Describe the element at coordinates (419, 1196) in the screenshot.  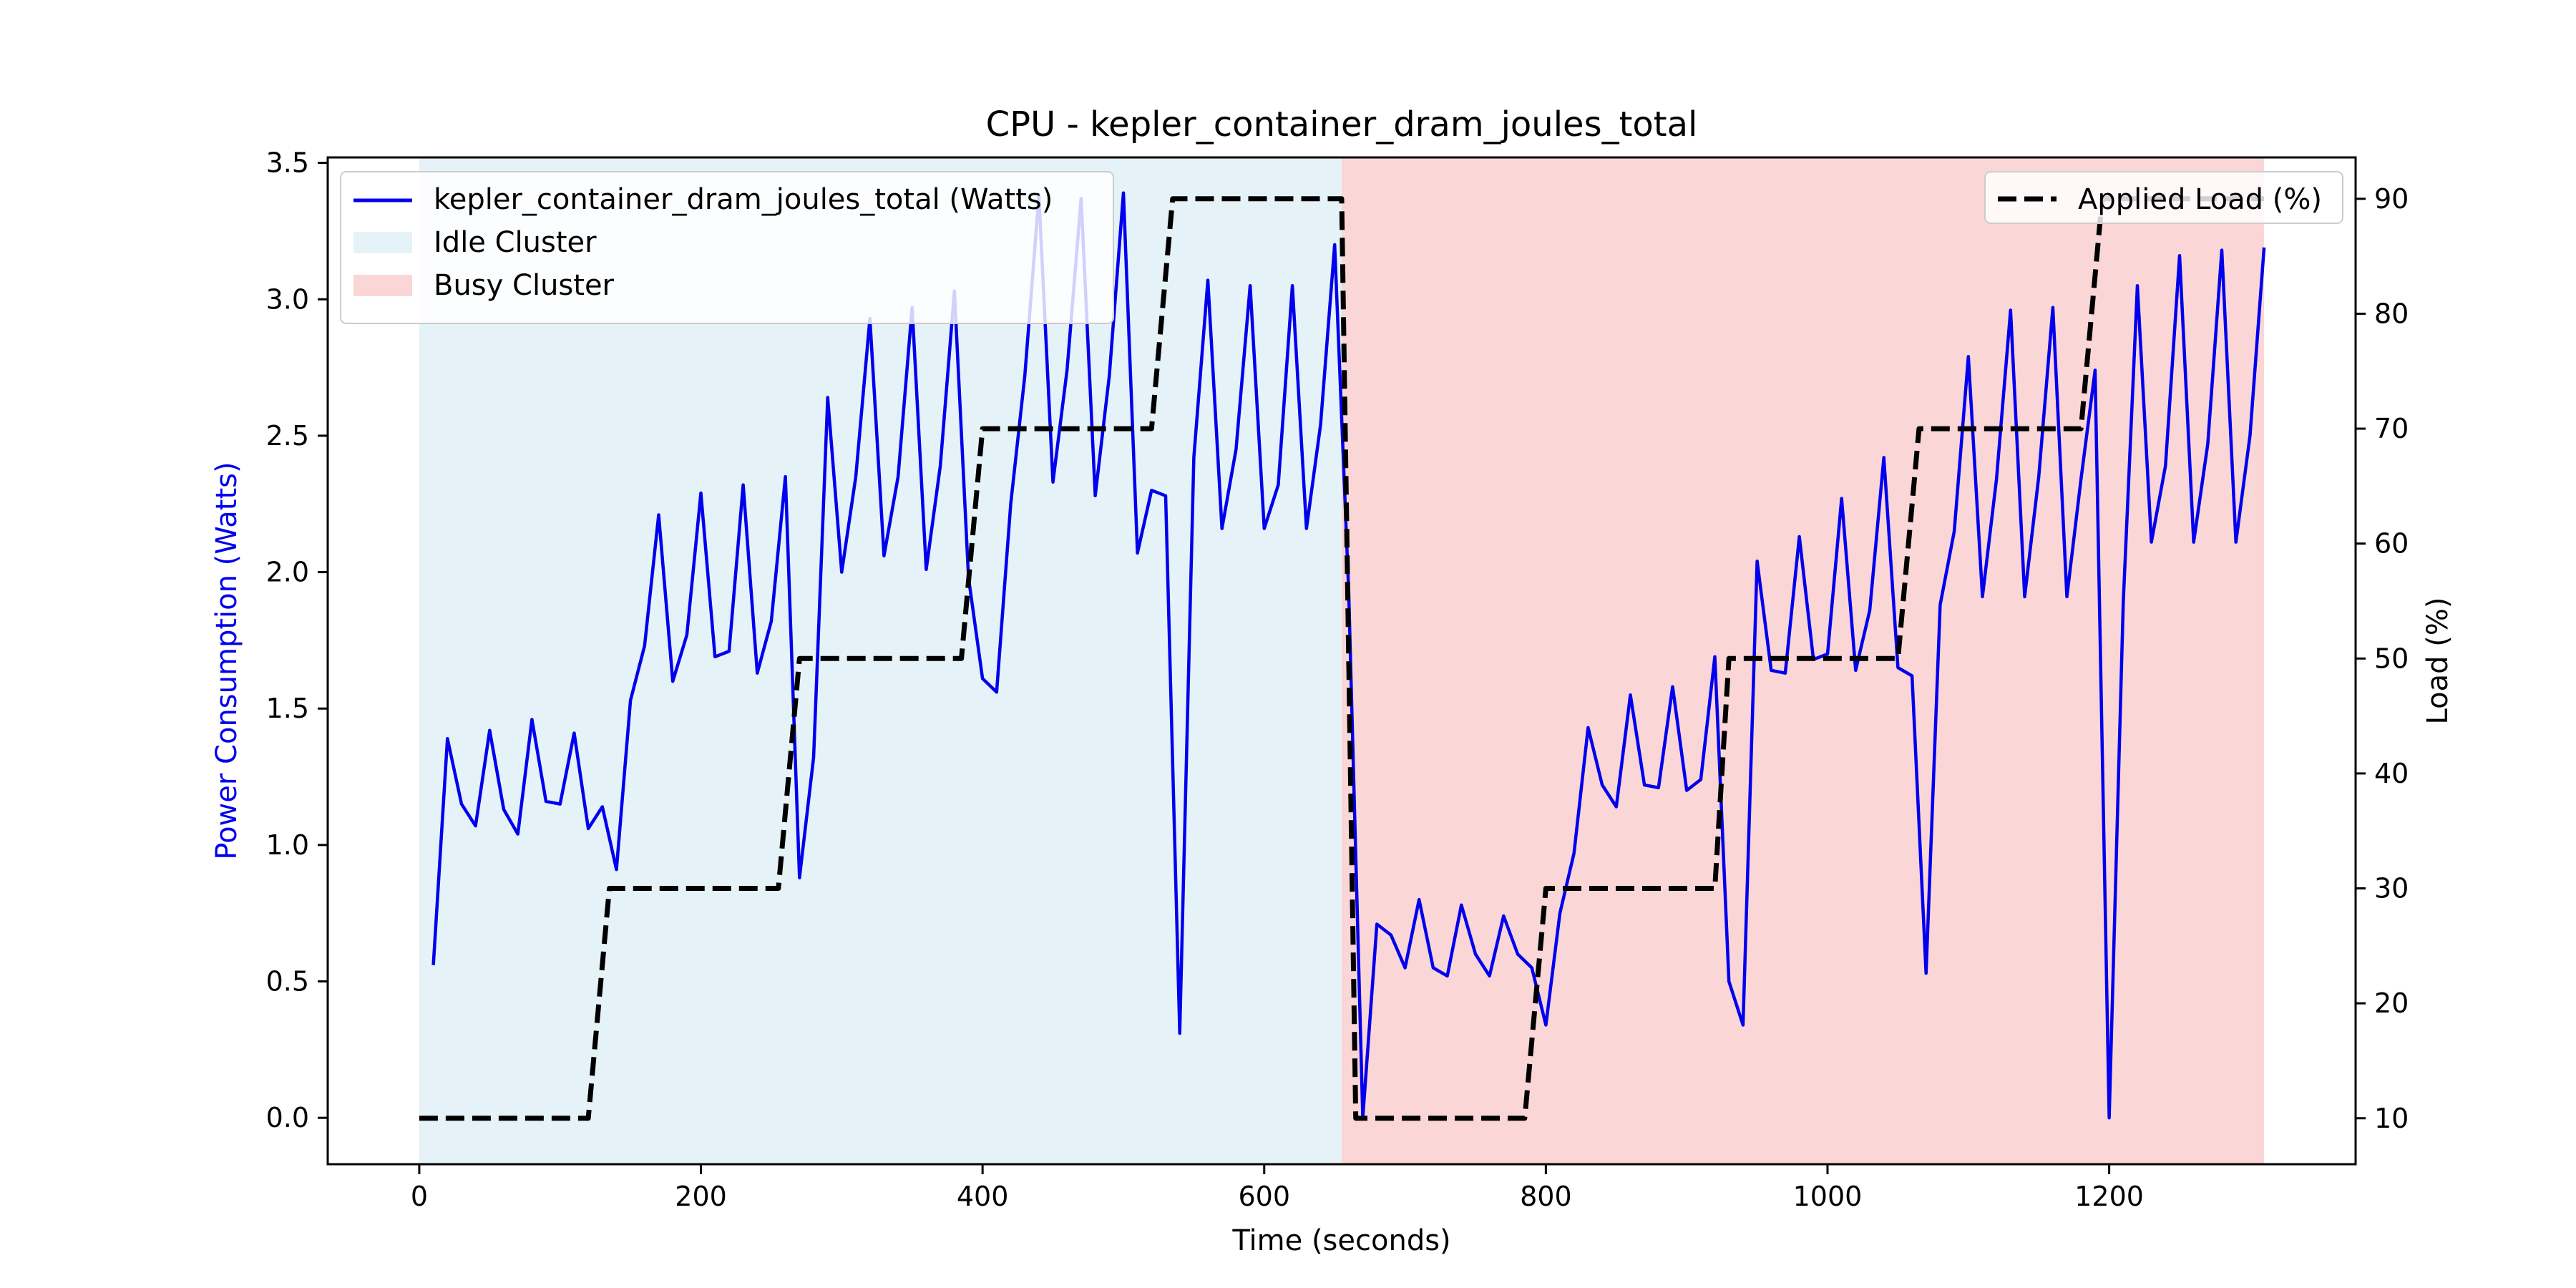
I see `x-tick-label: 0` at that location.